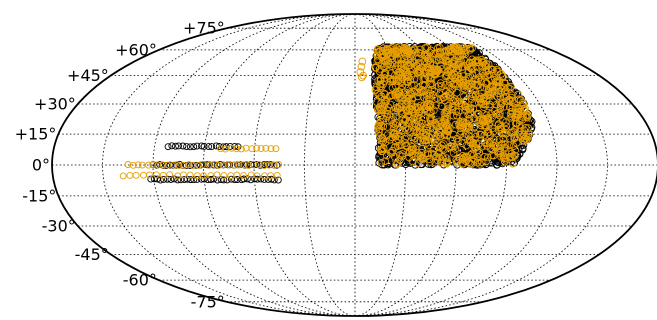 The height and width of the screenshot is (320, 657). I want to click on y-tick-label: -15°, so click(39, 195).